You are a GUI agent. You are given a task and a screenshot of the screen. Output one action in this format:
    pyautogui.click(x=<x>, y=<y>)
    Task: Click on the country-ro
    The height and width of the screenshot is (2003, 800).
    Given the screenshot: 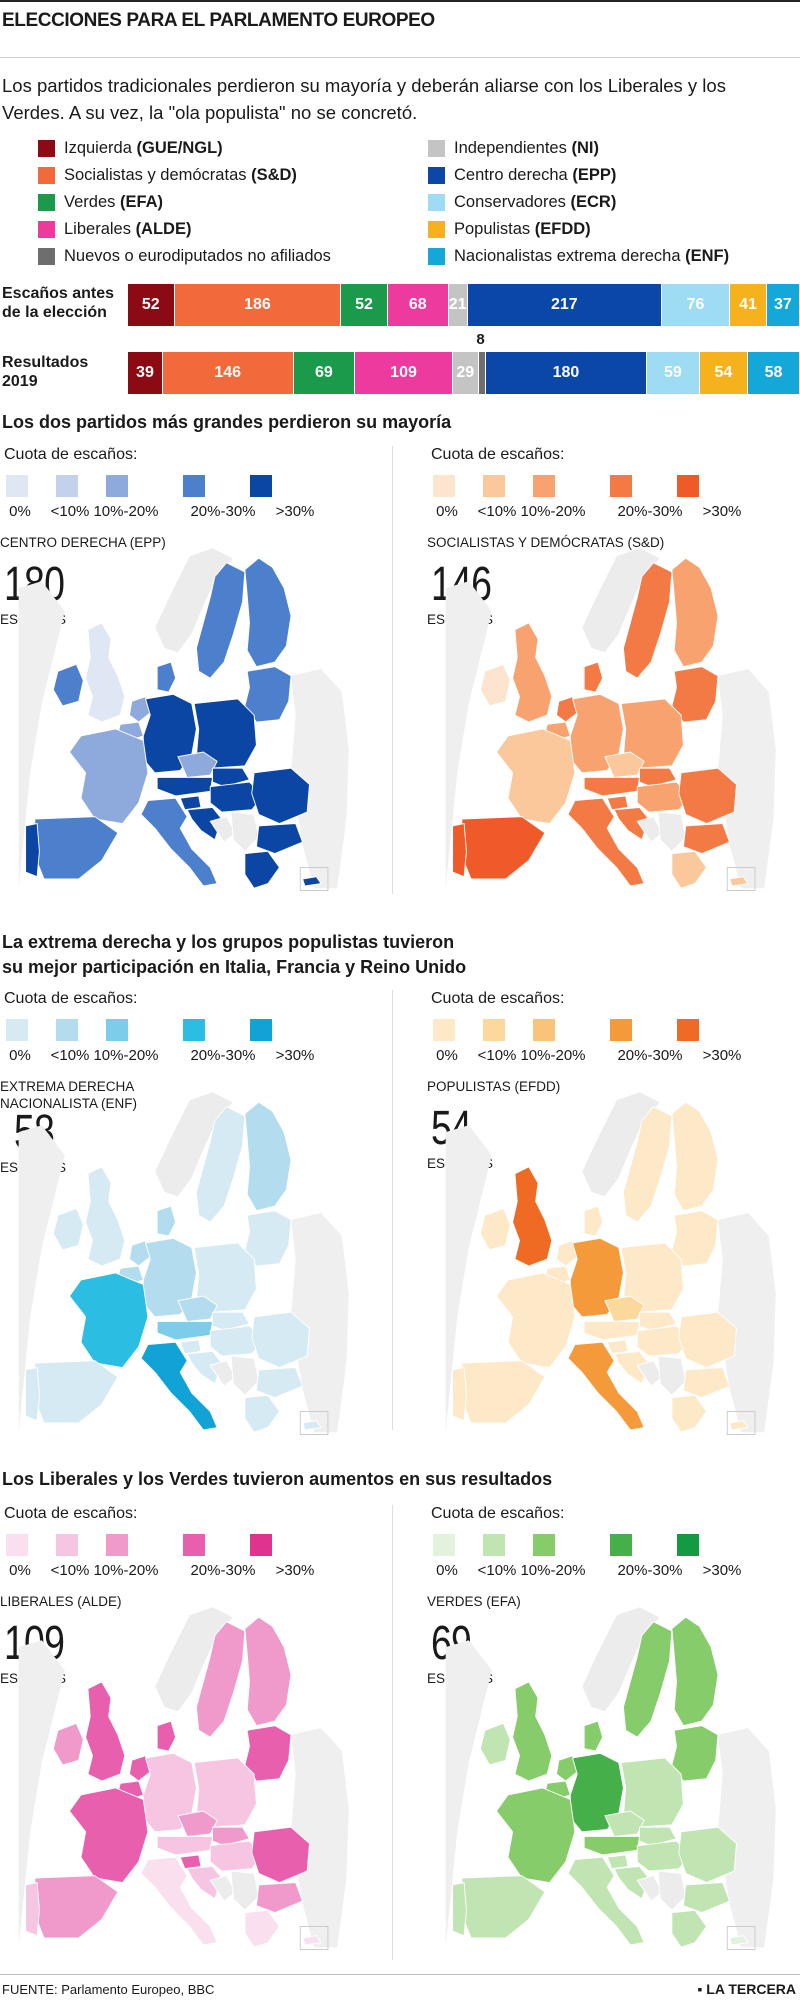 What is the action you would take?
    pyautogui.click(x=707, y=796)
    